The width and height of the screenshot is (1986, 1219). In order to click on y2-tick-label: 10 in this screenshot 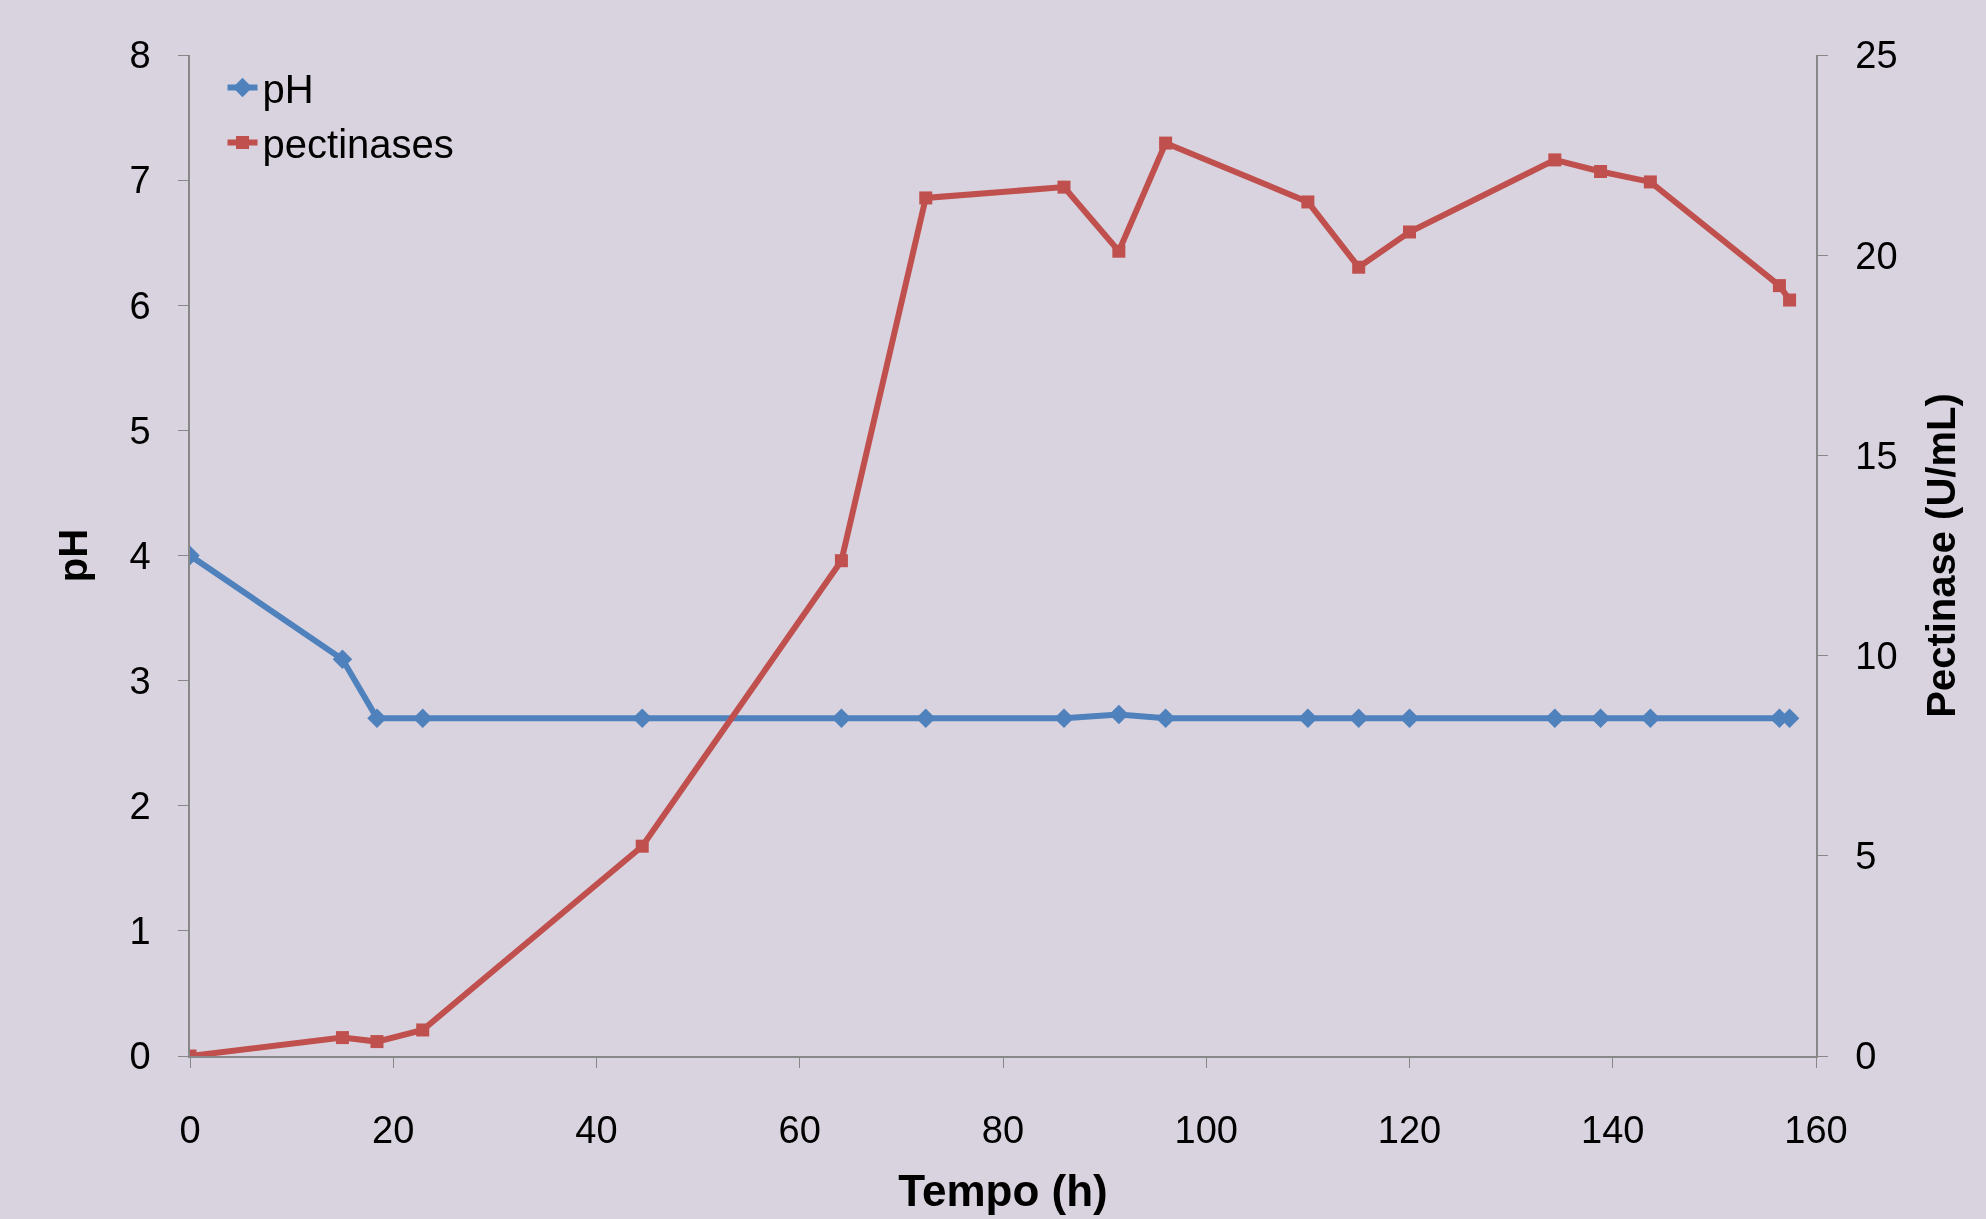, I will do `click(1876, 655)`.